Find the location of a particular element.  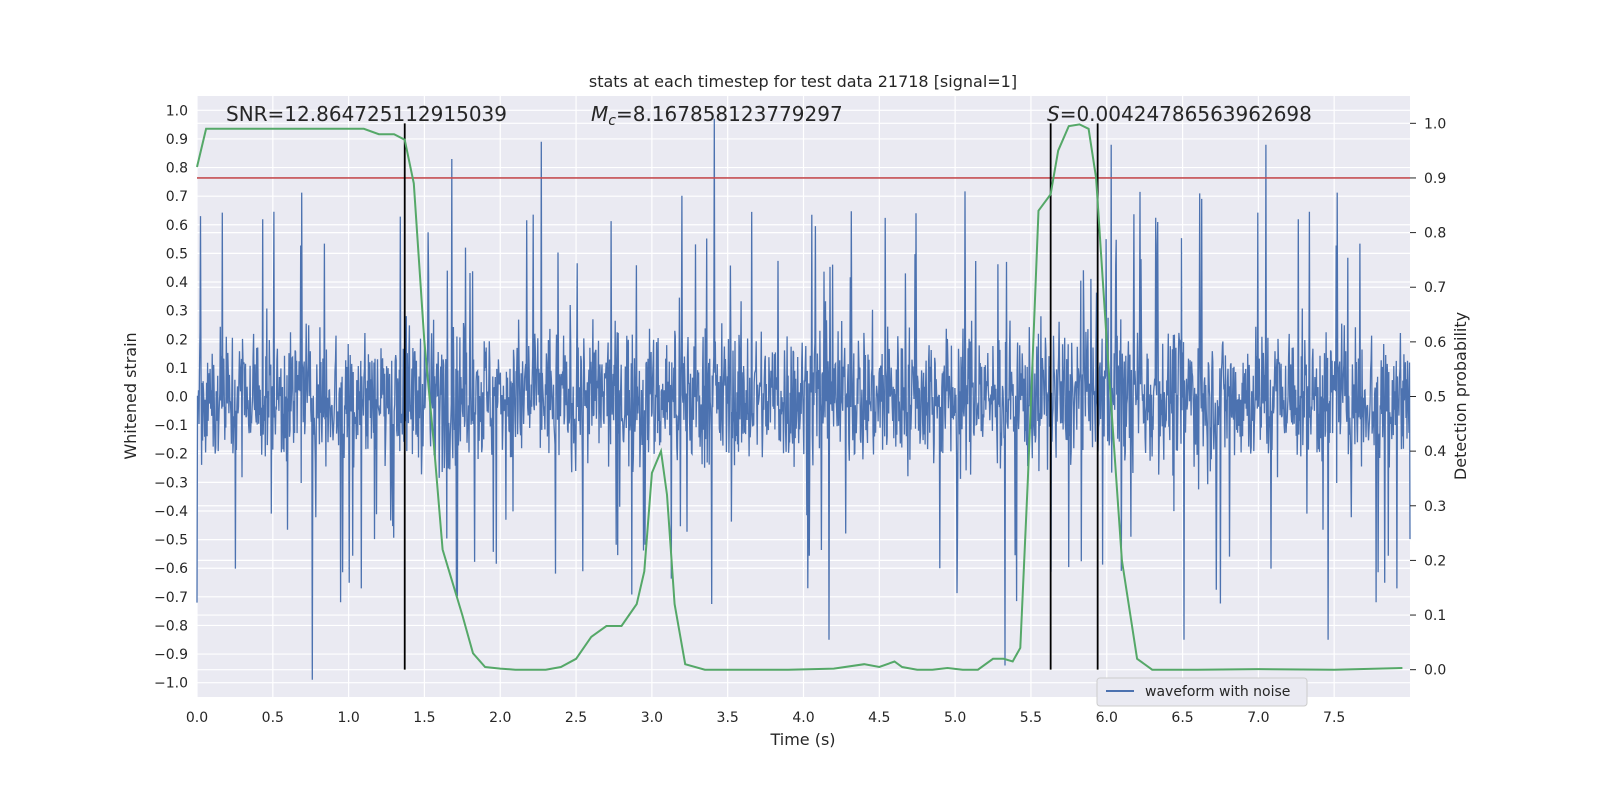

y-tick-label-left-16: −0.6 is located at coordinates (171, 569).